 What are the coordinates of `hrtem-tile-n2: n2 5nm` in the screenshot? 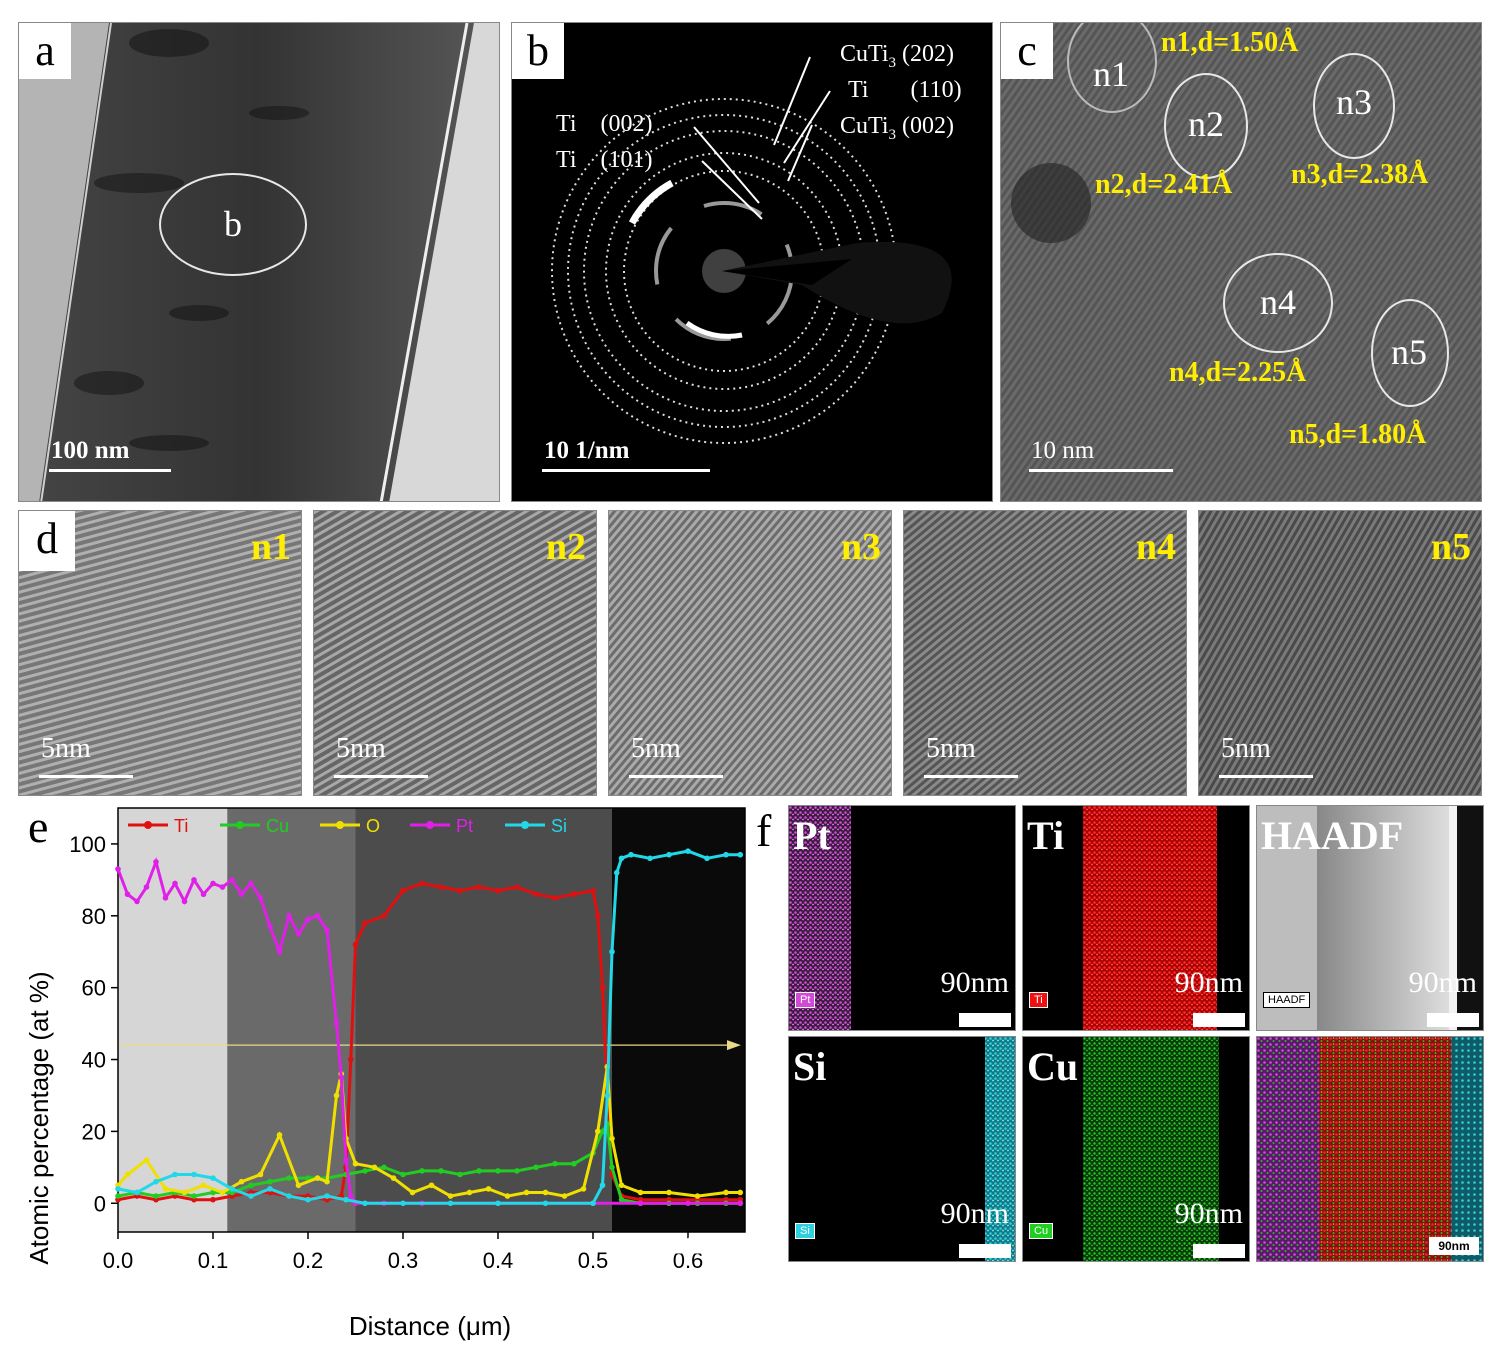 It's located at (455, 653).